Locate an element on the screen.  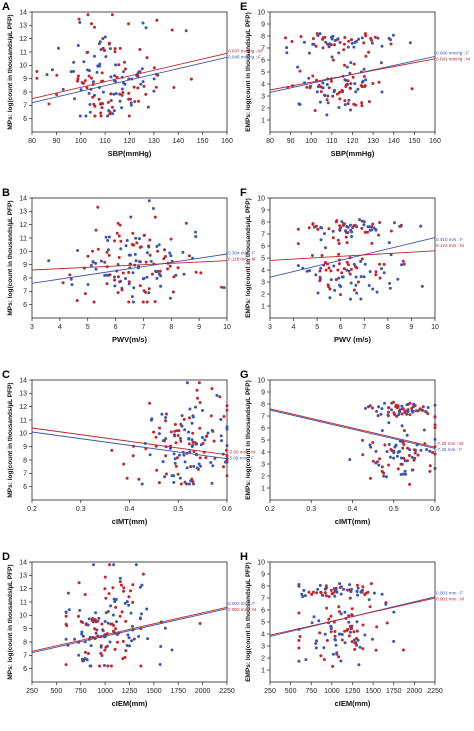
y-tick-label: 8 is located at coordinates (25, 642).